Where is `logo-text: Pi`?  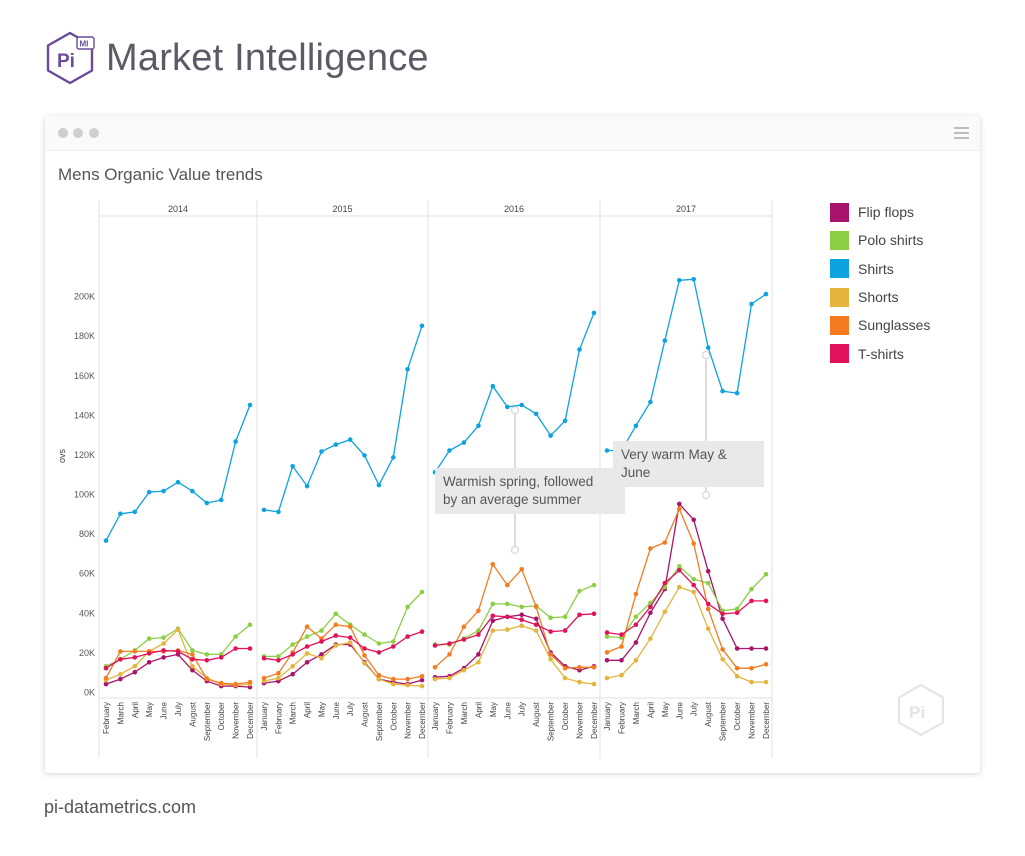
logo-text: Pi is located at coordinates (66, 61).